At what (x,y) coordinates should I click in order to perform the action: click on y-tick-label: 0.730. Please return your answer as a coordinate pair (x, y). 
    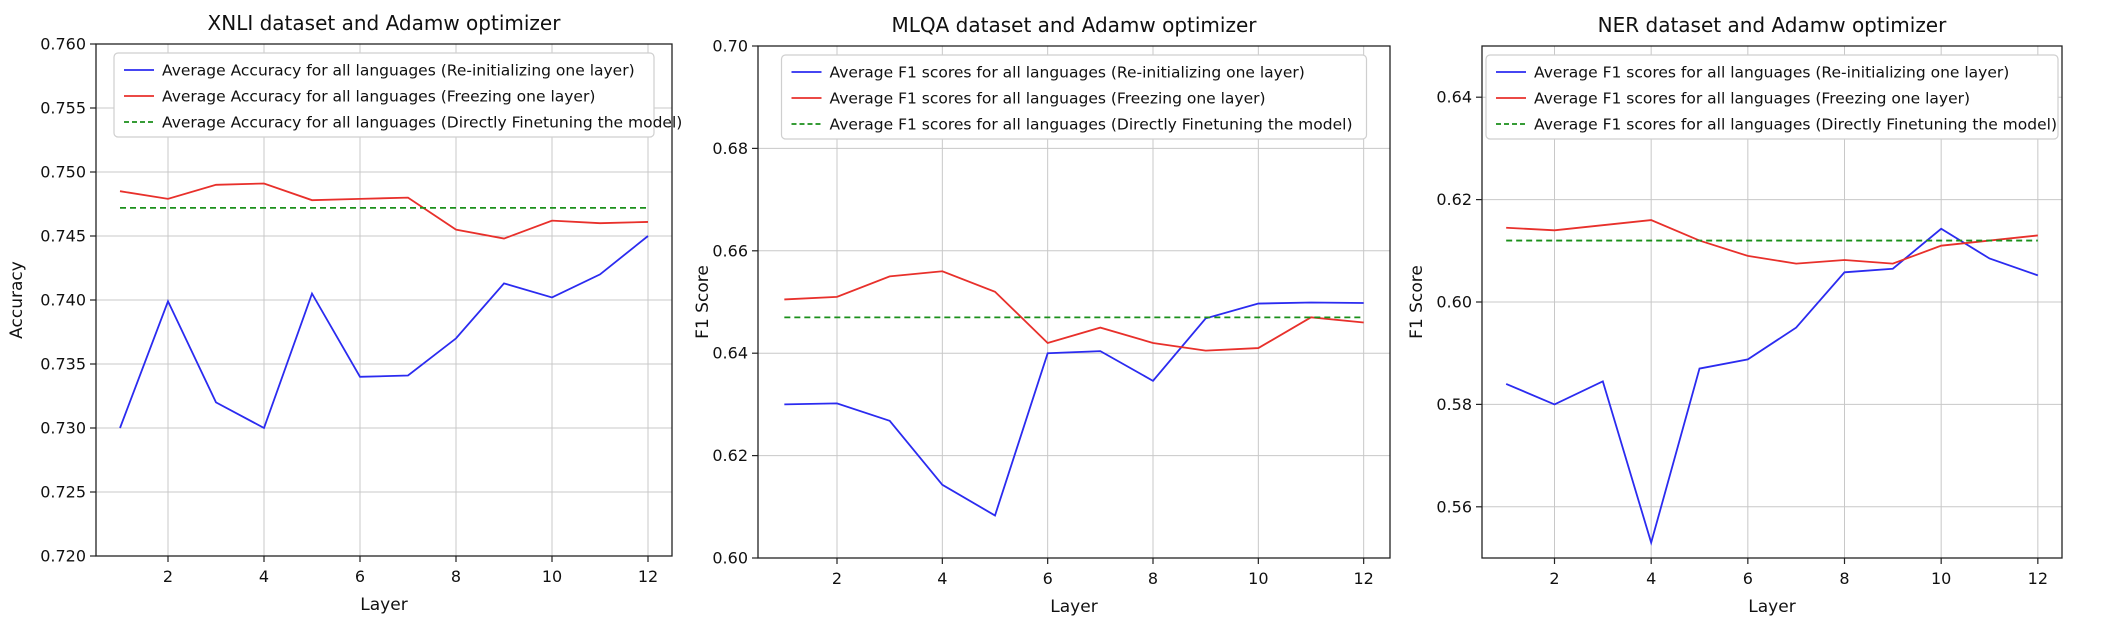
    Looking at the image, I should click on (63, 428).